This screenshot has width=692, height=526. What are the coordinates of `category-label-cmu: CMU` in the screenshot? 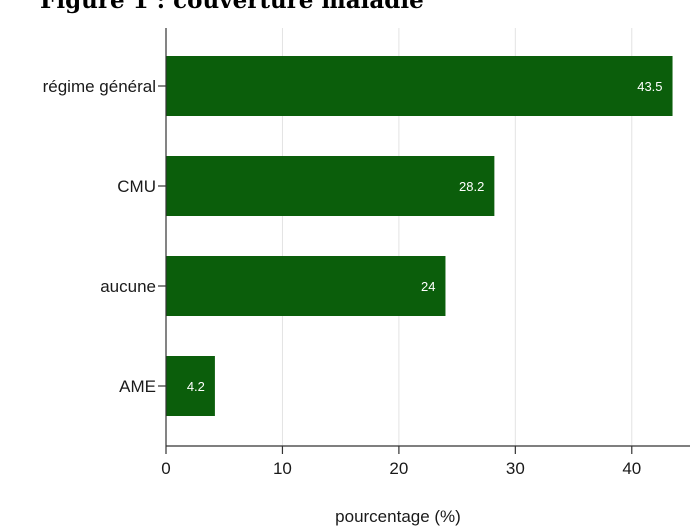 It's located at (136, 186).